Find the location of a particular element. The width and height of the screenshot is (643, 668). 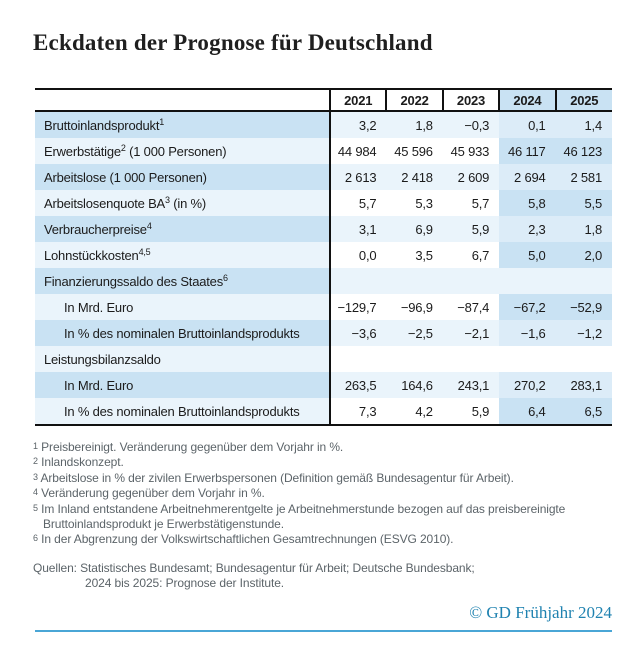

value-cell: 6,5 is located at coordinates (583, 412).